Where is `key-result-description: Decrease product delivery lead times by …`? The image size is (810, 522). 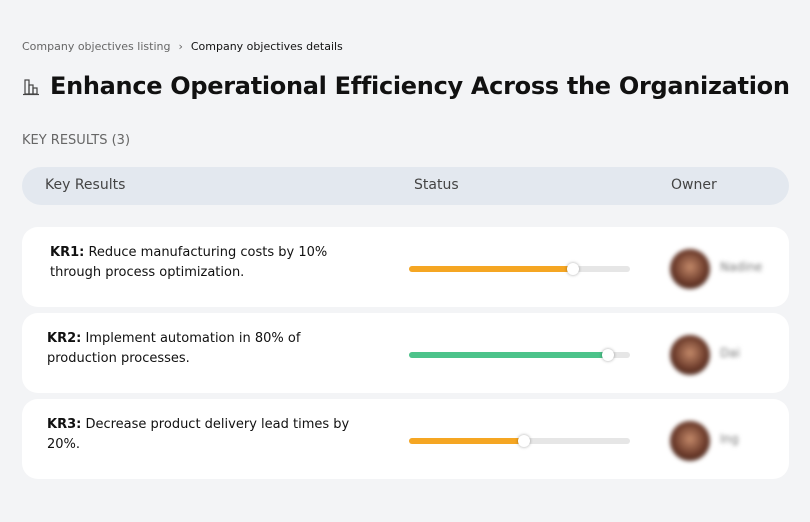 key-result-description: Decrease product delivery lead times by … is located at coordinates (198, 434).